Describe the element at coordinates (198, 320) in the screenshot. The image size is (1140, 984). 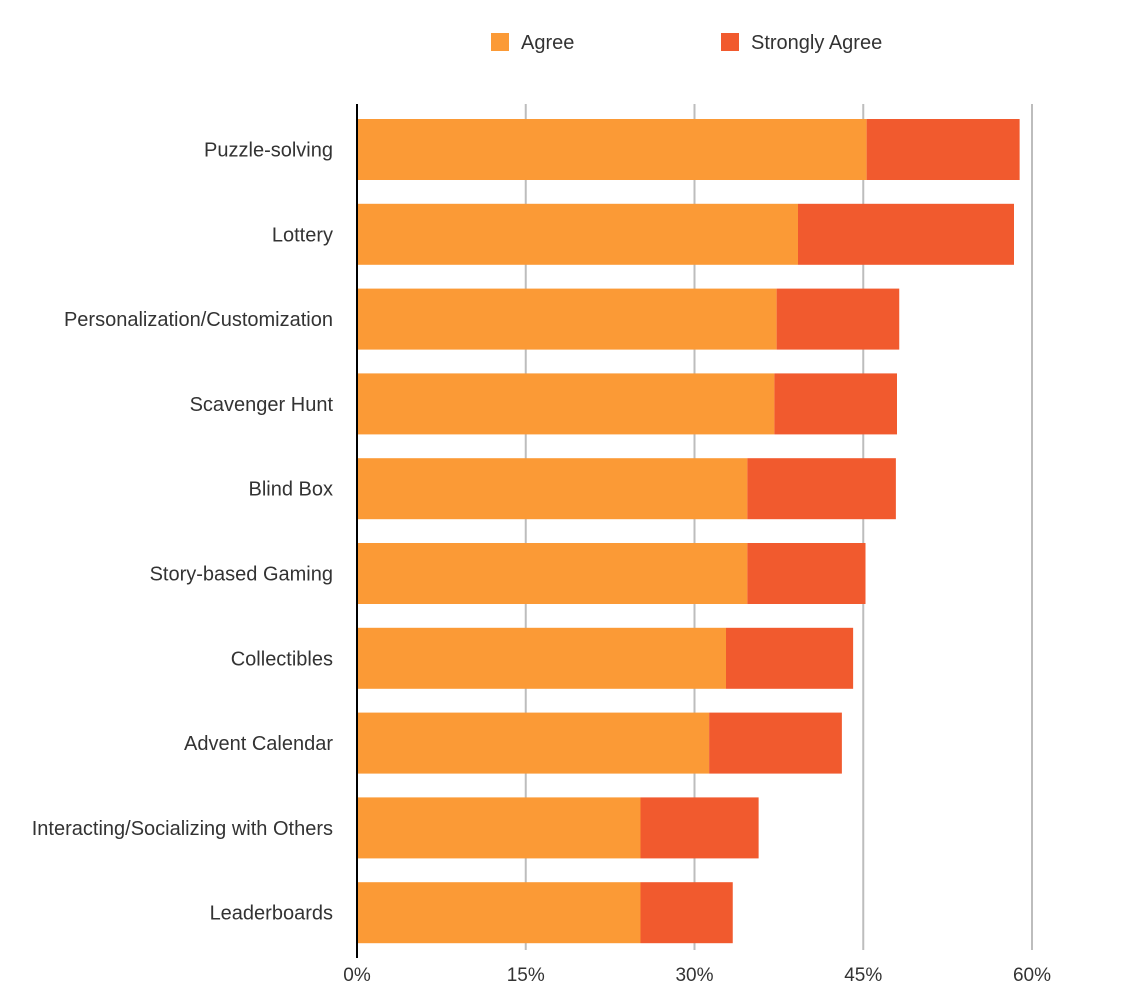
I see `category-label: Personalization/Customization` at that location.